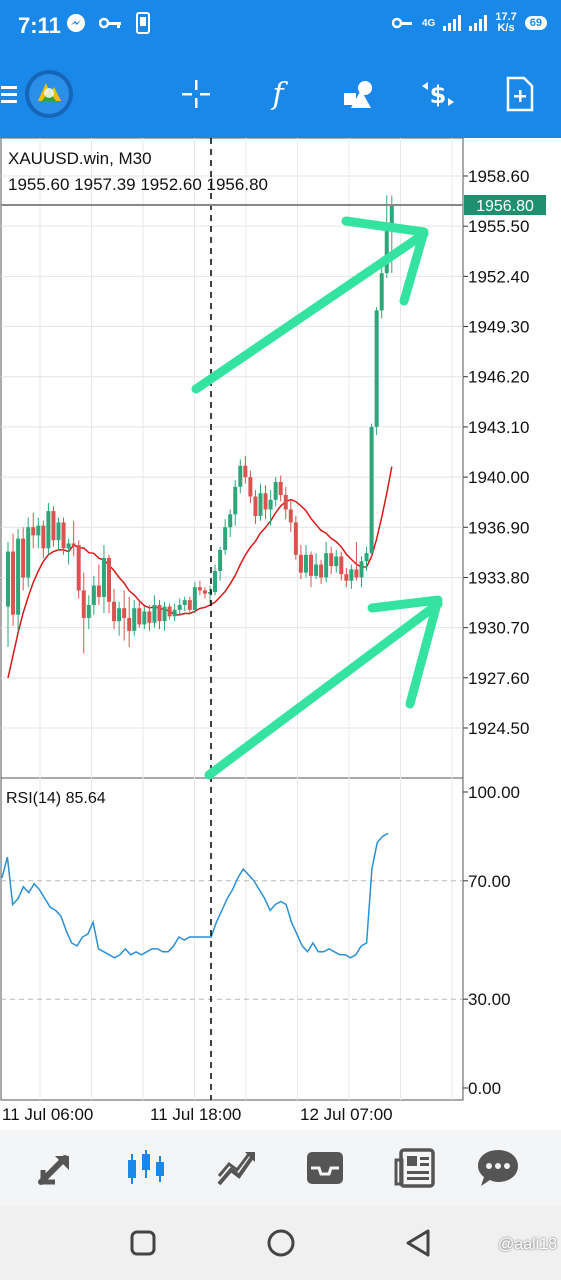 Image resolution: width=561 pixels, height=1280 pixels. Describe the element at coordinates (57, 1168) in the screenshot. I see `trade-icon` at that location.